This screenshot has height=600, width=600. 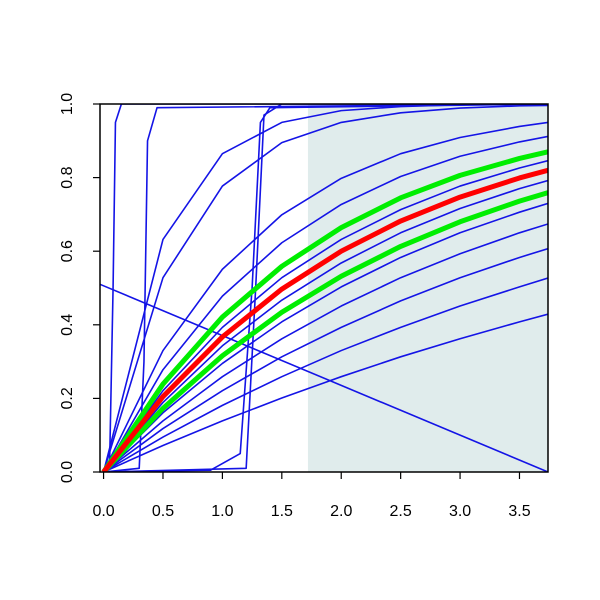 What do you see at coordinates (519, 511) in the screenshot?
I see `x-tick-label: 3.5` at bounding box center [519, 511].